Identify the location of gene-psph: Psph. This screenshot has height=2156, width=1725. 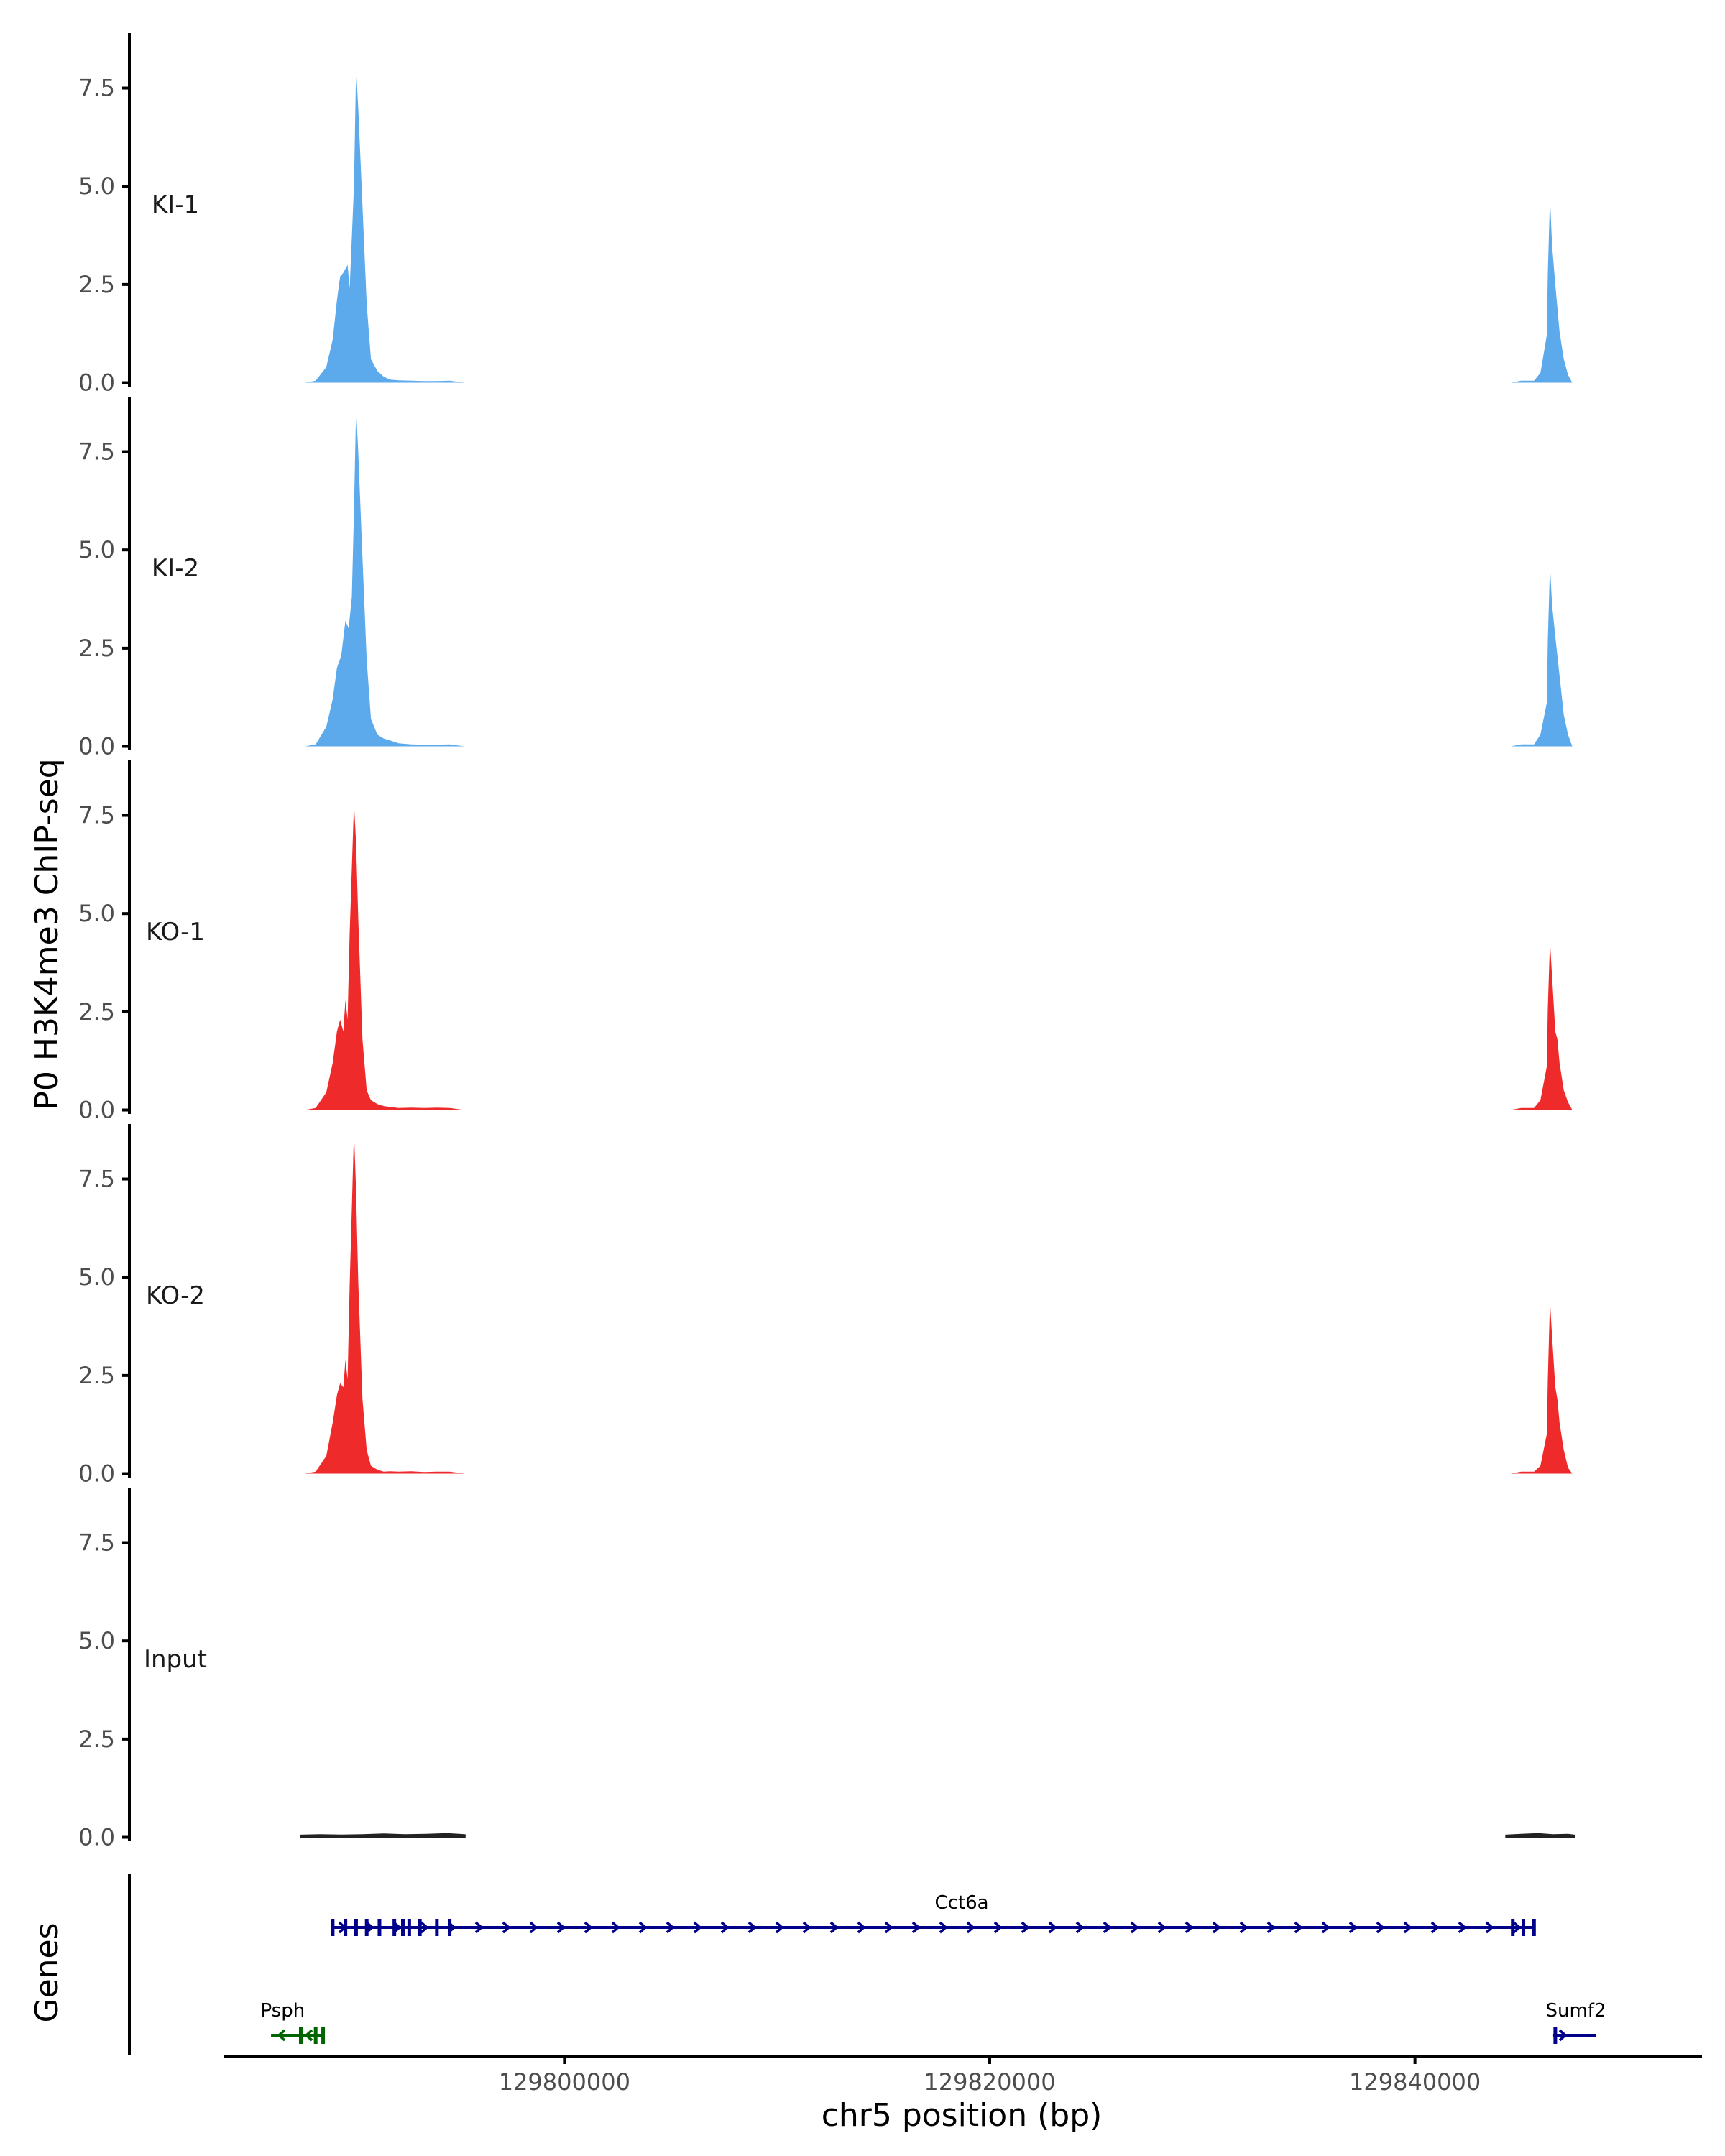
(293, 2022).